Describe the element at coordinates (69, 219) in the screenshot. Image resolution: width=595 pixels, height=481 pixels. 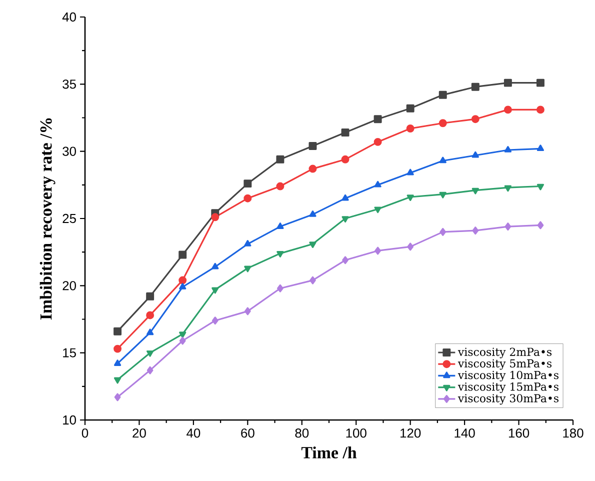
I see `y-tick-label: 25` at that location.